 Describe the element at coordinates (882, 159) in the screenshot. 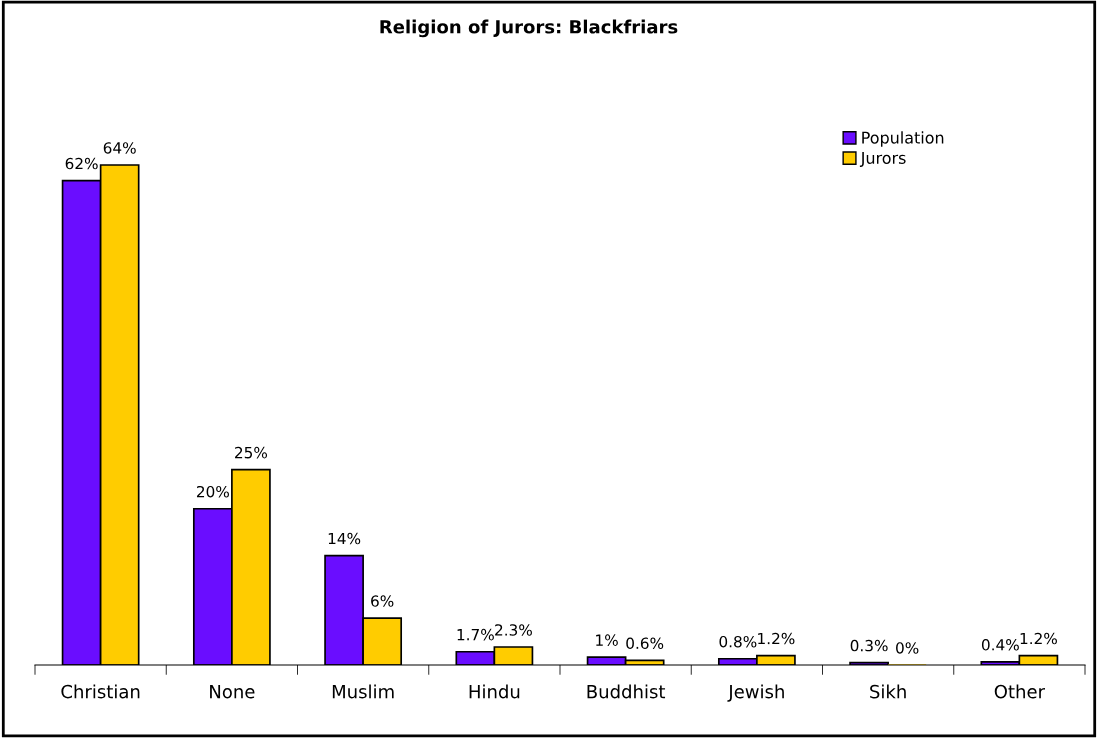

I see `legend-label: Jurors` at that location.